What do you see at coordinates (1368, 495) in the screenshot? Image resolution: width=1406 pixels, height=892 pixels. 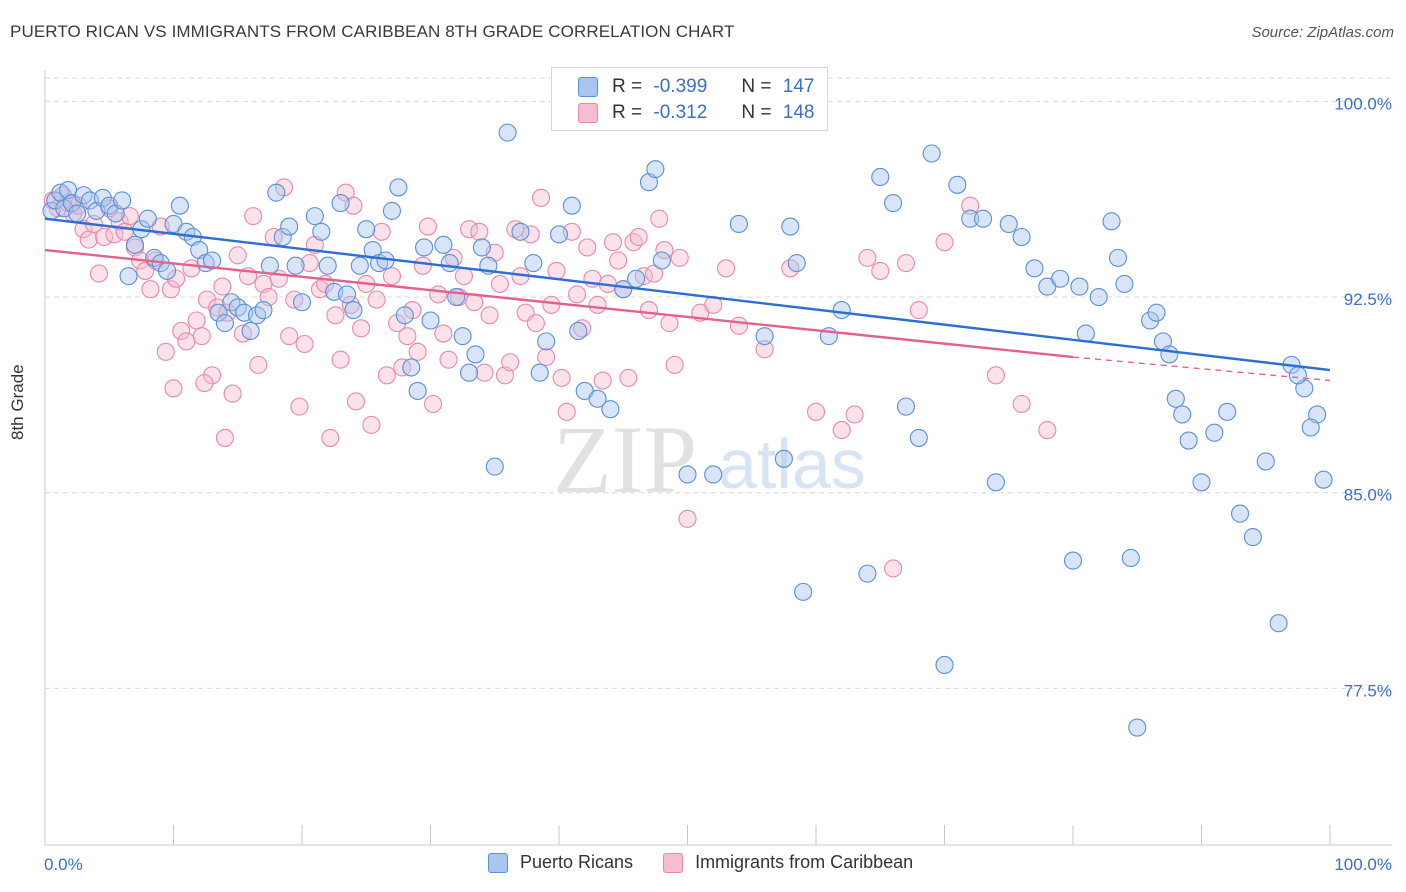 I see `y-tick-label: 85.0%` at bounding box center [1368, 495].